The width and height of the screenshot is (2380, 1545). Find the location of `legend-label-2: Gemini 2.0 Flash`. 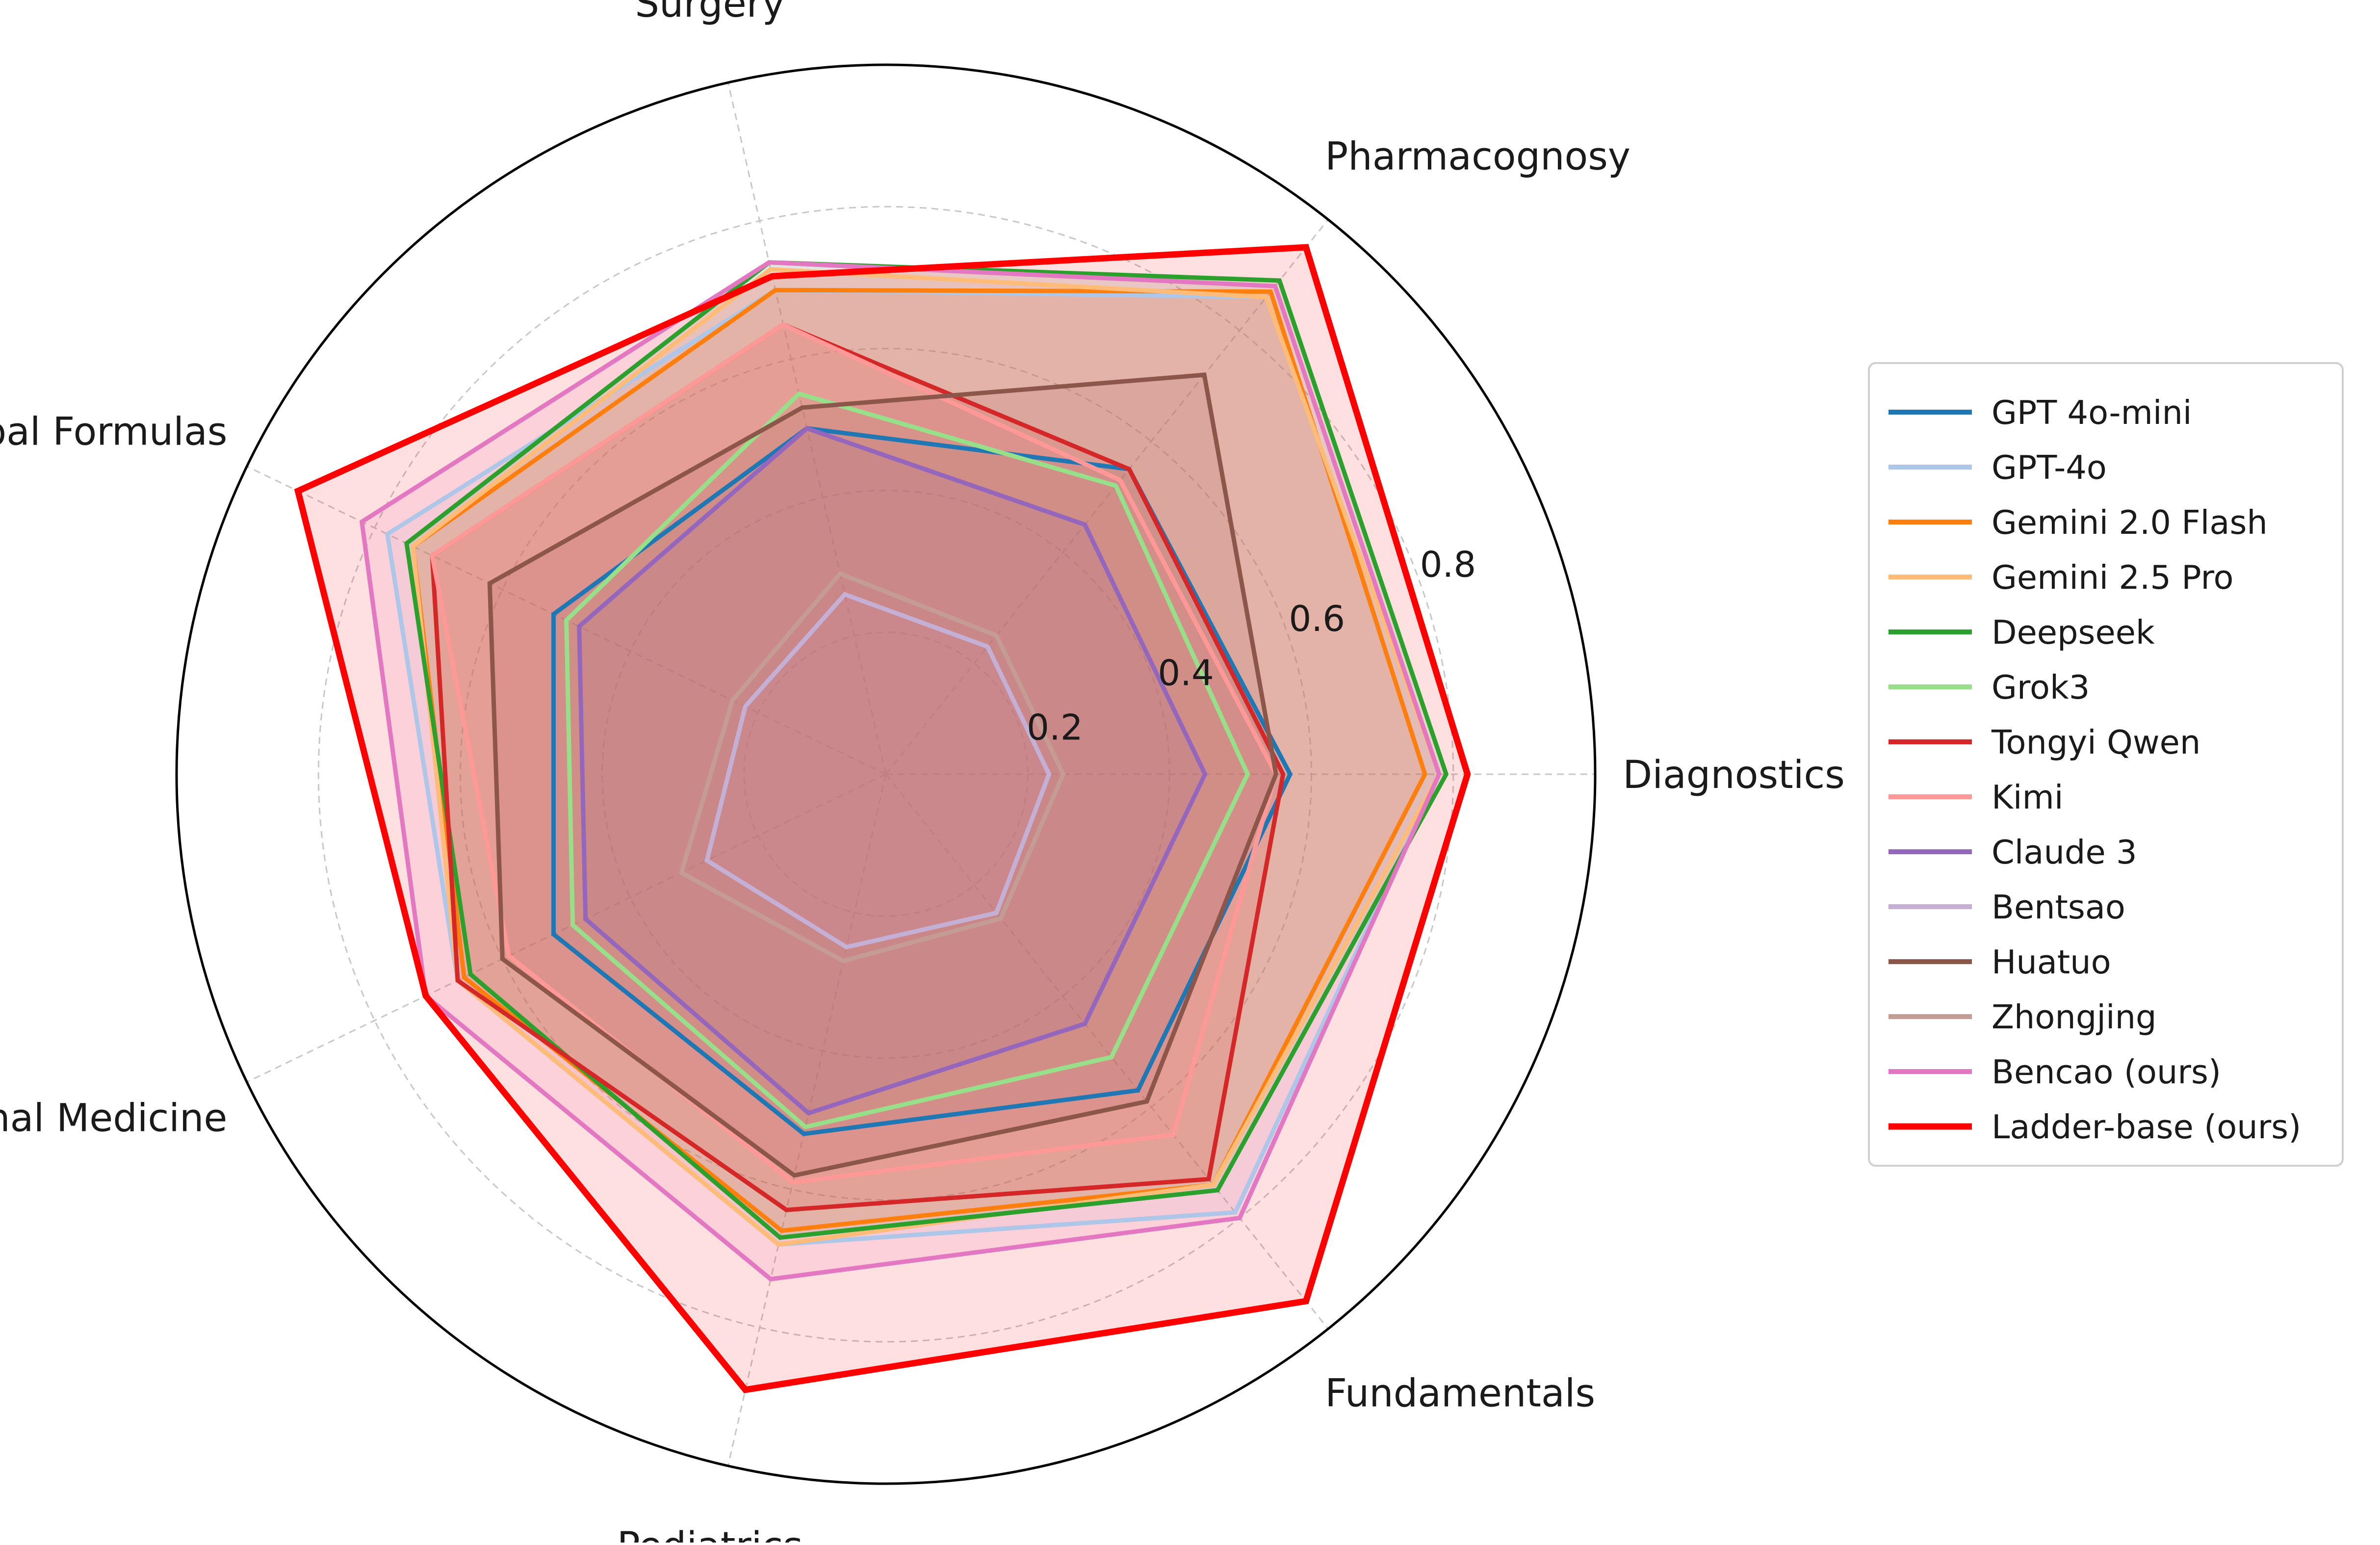

legend-label-2: Gemini 2.0 Flash is located at coordinates (2130, 523).